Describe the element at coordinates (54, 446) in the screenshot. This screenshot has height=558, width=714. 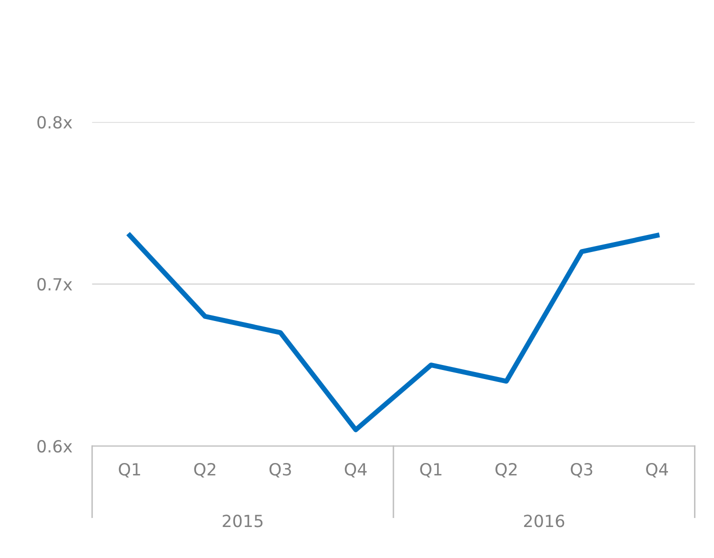
I see `y-tick-label: 0.6x` at that location.